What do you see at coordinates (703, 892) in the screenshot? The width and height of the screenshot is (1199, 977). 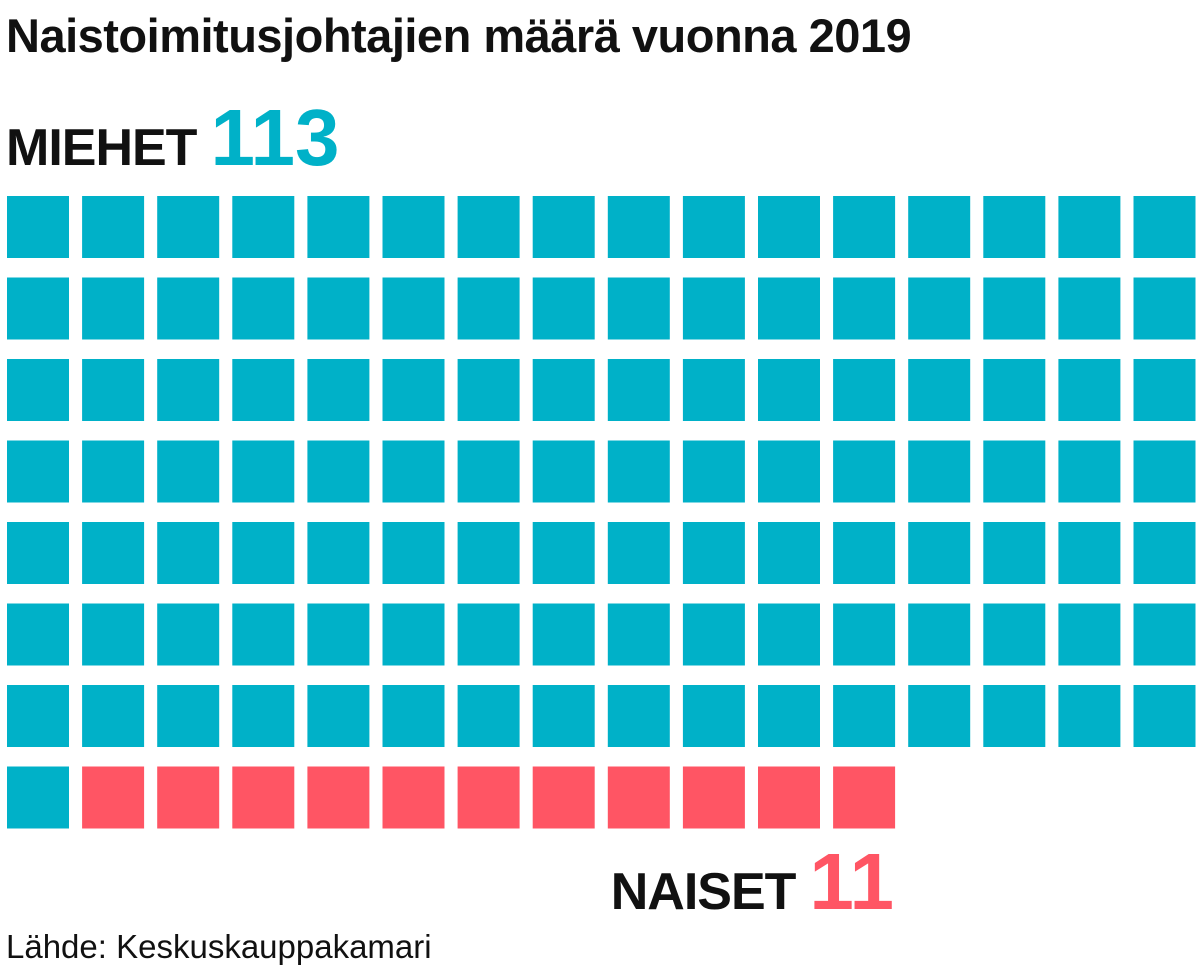 I see `women-label: NAISET` at bounding box center [703, 892].